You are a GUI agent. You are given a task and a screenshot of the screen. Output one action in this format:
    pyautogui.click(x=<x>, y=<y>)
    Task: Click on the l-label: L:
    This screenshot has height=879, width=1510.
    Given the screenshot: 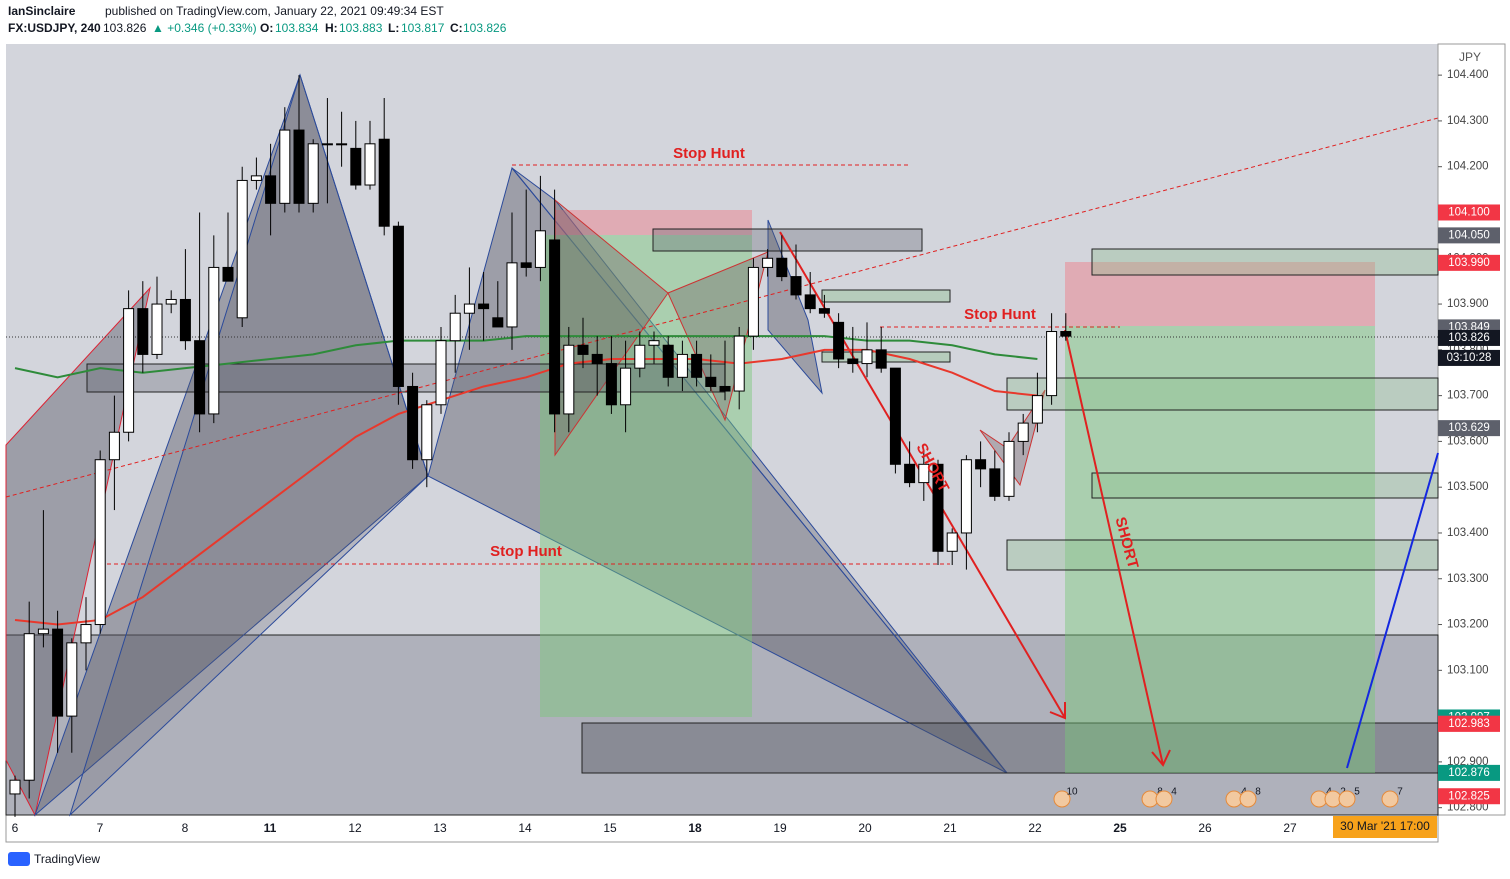 What is the action you would take?
    pyautogui.click(x=393, y=28)
    